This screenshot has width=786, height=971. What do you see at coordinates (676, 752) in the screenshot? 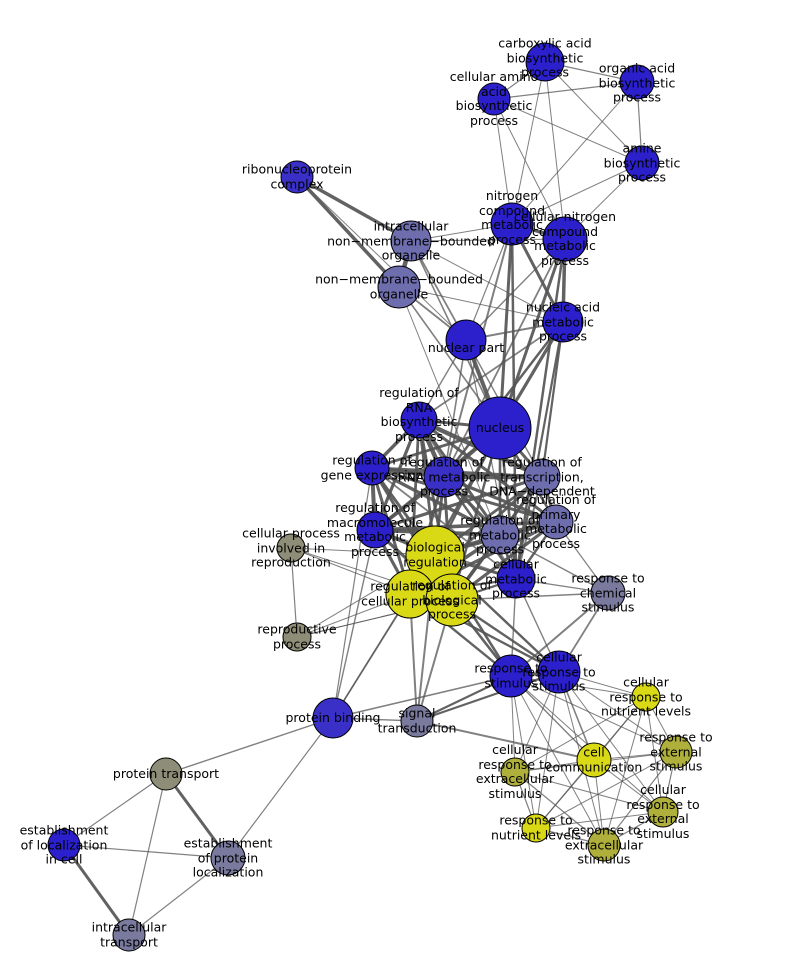
I see `graph-node-response-to-external-stimulus` at bounding box center [676, 752].